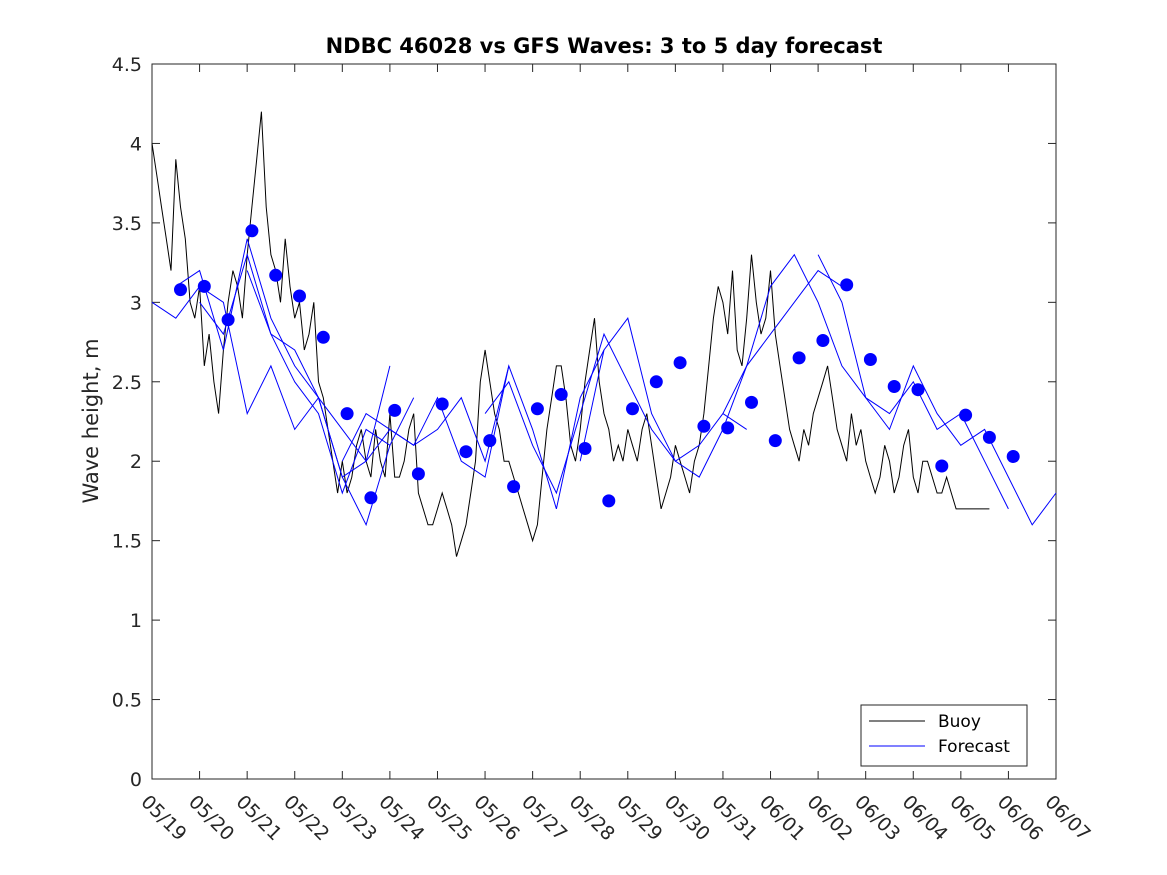 The width and height of the screenshot is (1167, 875). I want to click on y-axis-label: Wave height, m, so click(91, 420).